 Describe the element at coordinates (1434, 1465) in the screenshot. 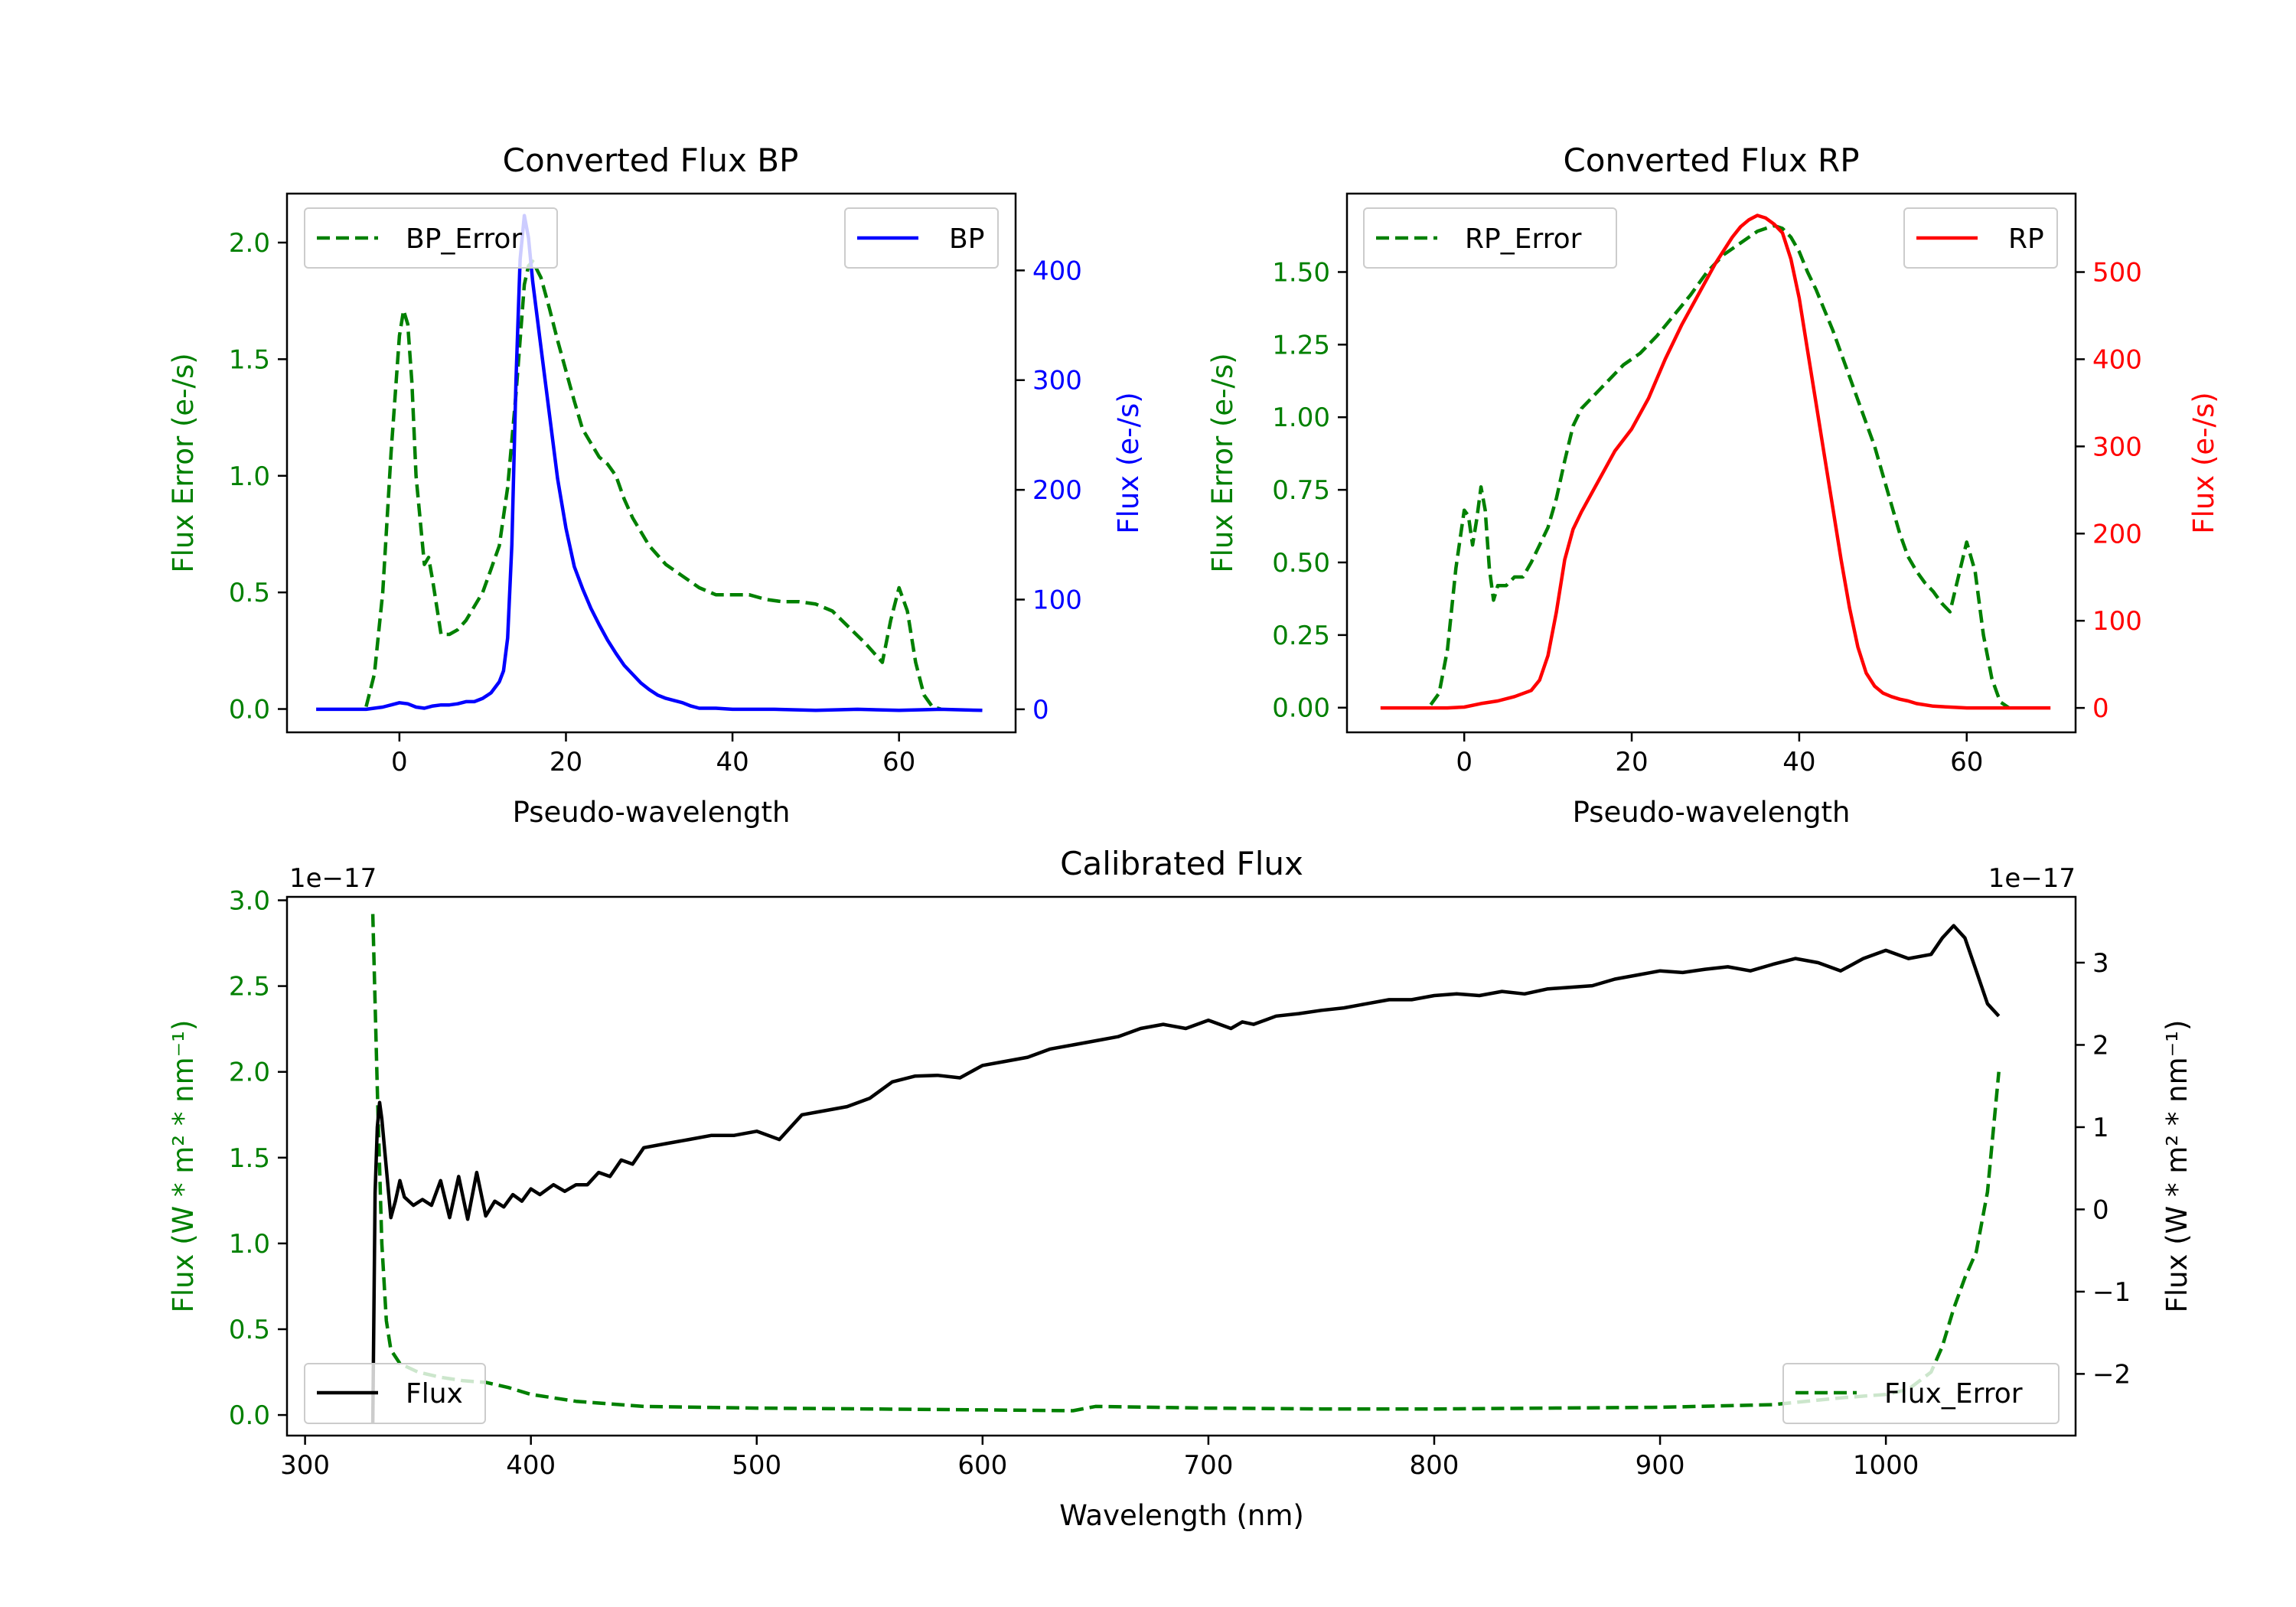

I see `x-tick-label: 800` at that location.